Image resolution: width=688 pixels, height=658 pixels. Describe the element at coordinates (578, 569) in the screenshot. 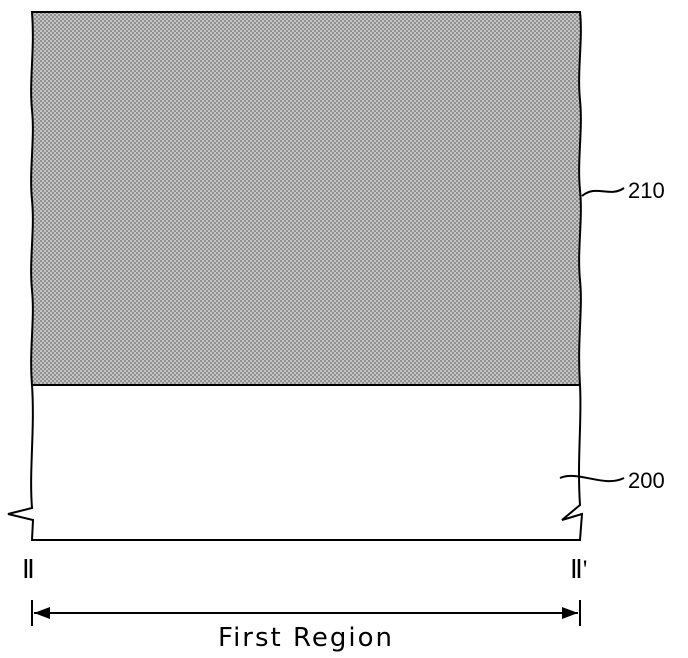

I see `section-end-label: Ⅱ'` at that location.